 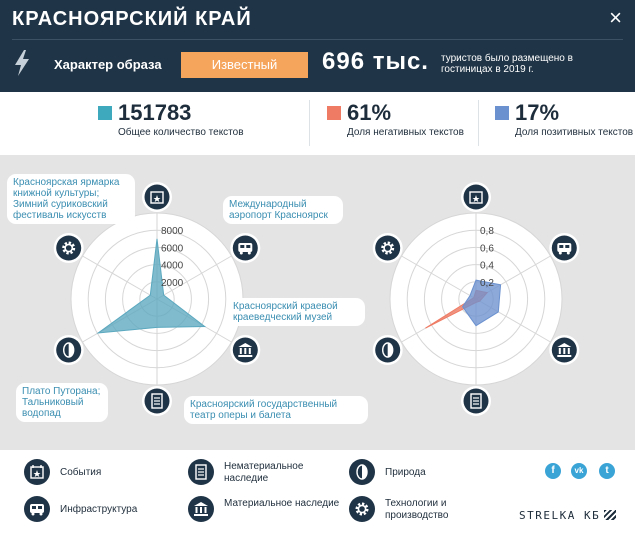 What do you see at coordinates (172, 266) in the screenshot?
I see `radar-0-tick-label: 4000` at bounding box center [172, 266].